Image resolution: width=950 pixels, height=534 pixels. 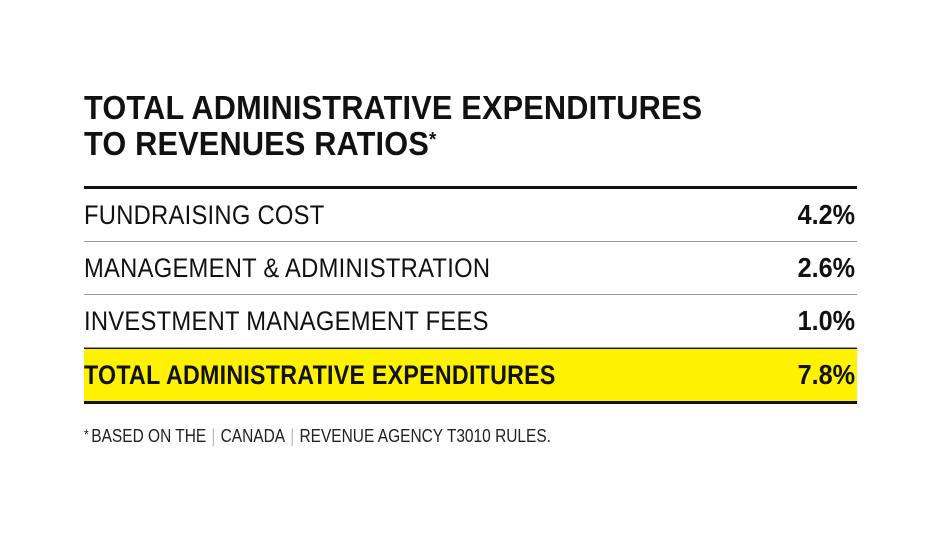 I want to click on row-label: FUNDRAISING COST, so click(x=204, y=214).